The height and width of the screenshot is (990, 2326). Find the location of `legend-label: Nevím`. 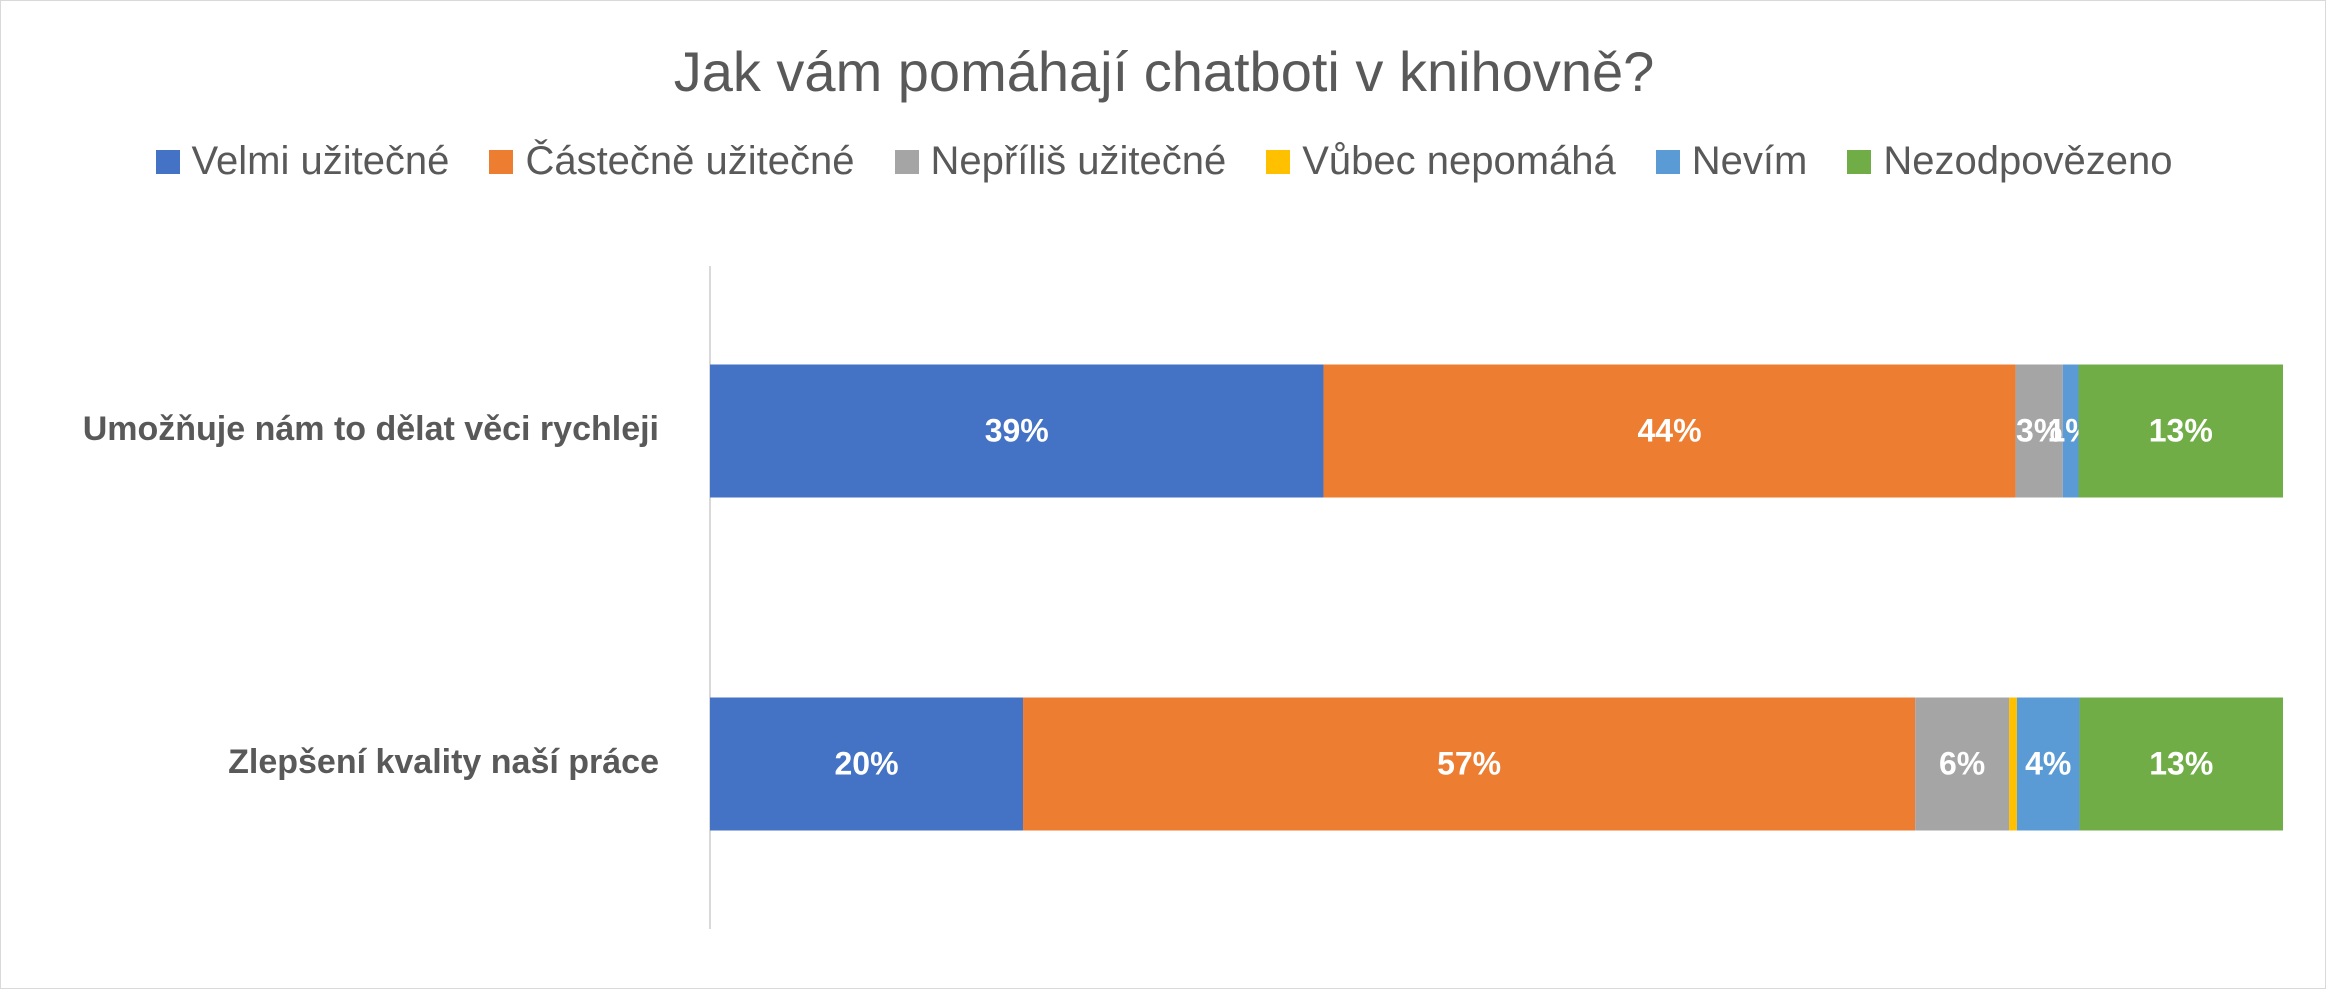

legend-label: Nevím is located at coordinates (1749, 161).